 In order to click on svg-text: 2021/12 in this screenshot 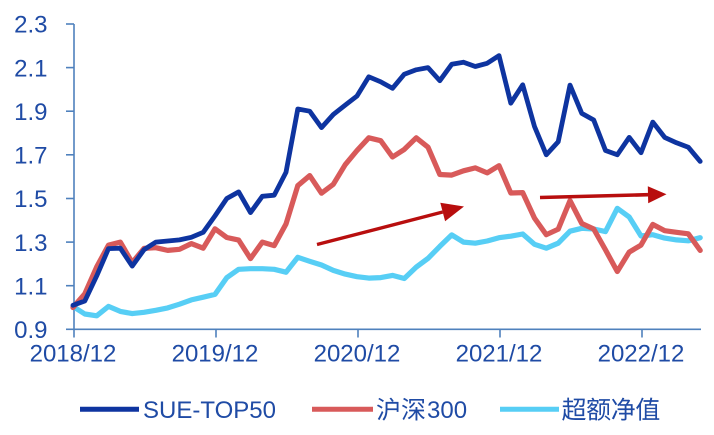, I will do `click(499, 354)`.